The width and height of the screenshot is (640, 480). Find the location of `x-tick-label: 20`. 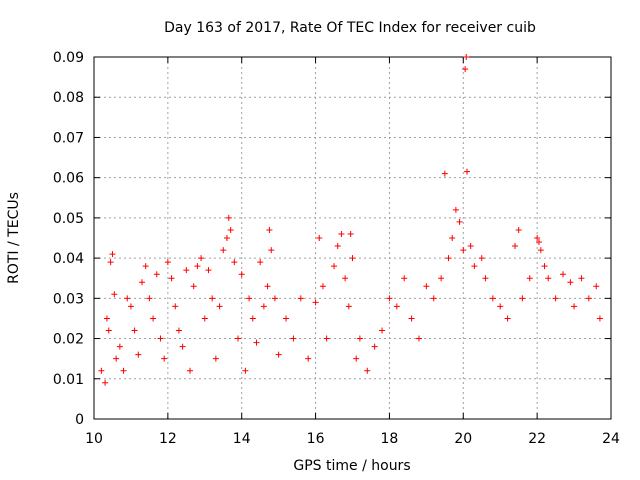

x-tick-label: 20 is located at coordinates (463, 439).